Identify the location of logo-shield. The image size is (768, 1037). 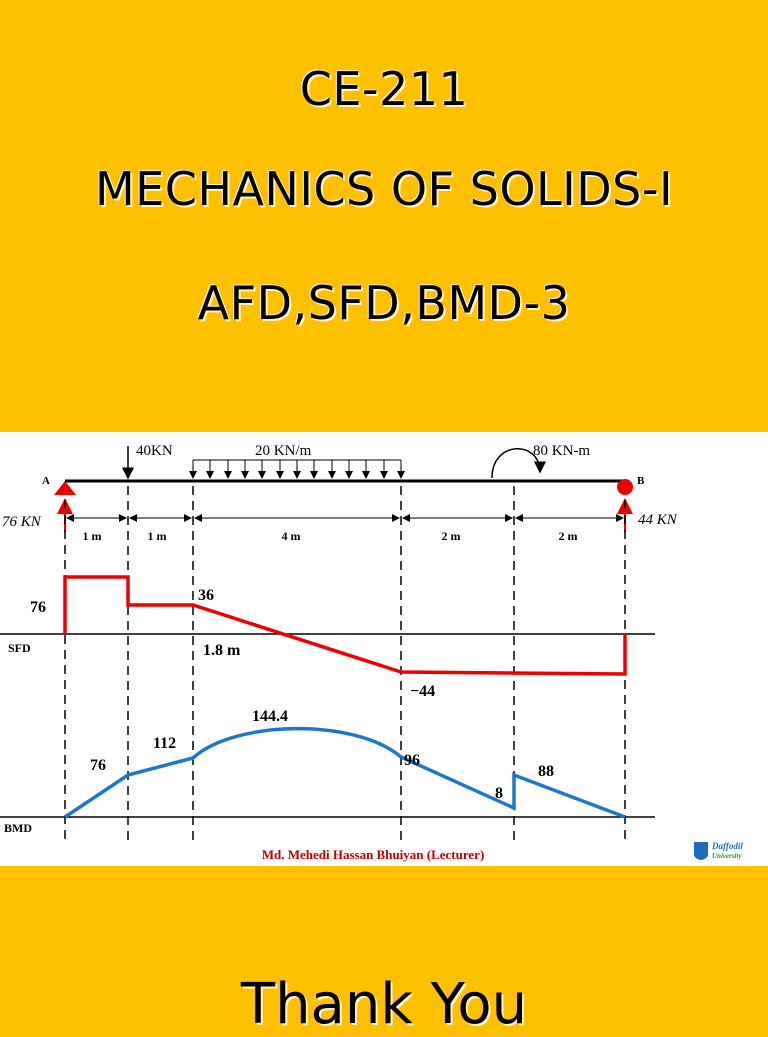
(701, 851).